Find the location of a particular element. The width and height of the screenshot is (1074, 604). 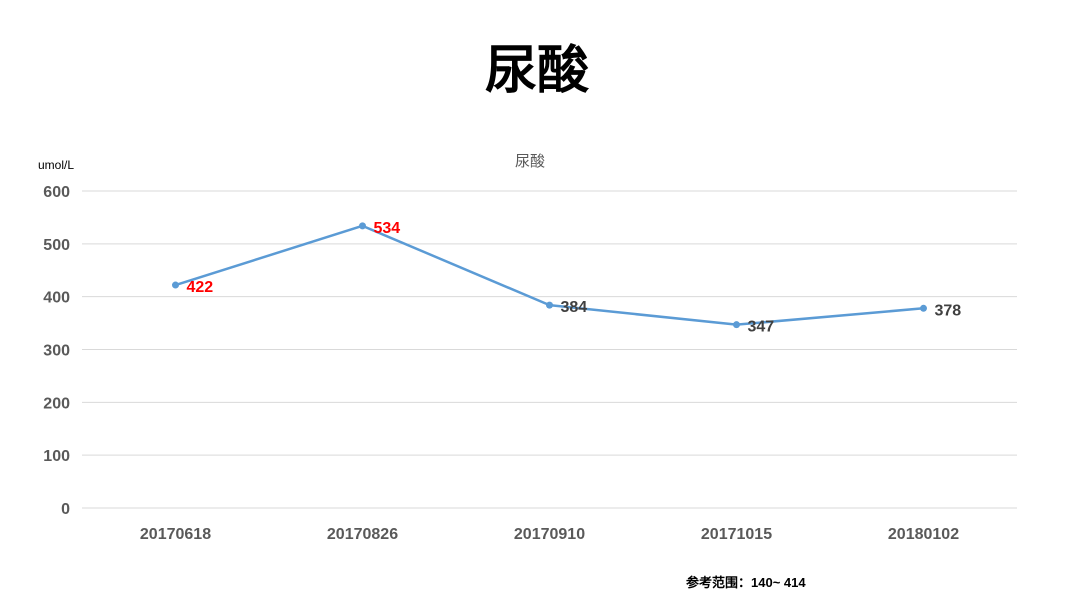

series-line is located at coordinates (549, 275).